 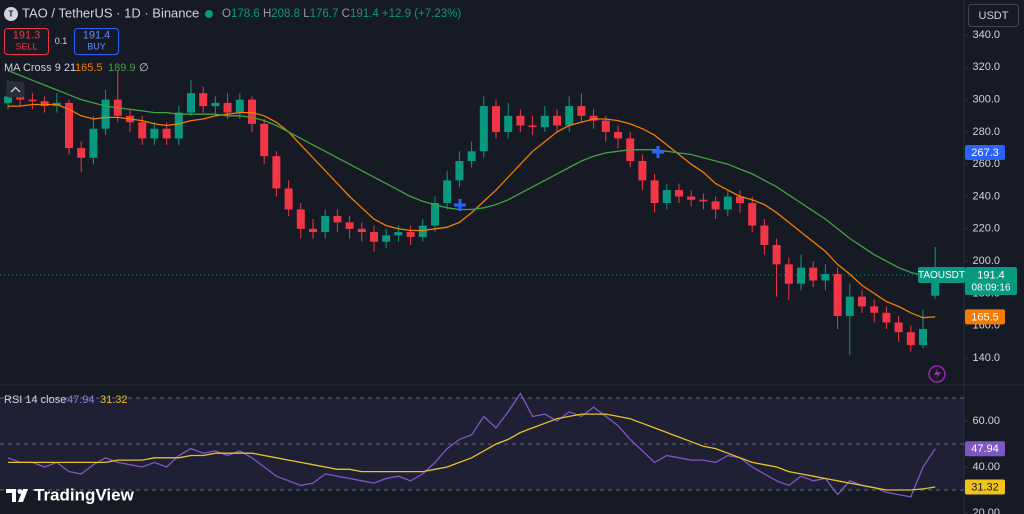 I want to click on alert-glyph, so click(x=937, y=374).